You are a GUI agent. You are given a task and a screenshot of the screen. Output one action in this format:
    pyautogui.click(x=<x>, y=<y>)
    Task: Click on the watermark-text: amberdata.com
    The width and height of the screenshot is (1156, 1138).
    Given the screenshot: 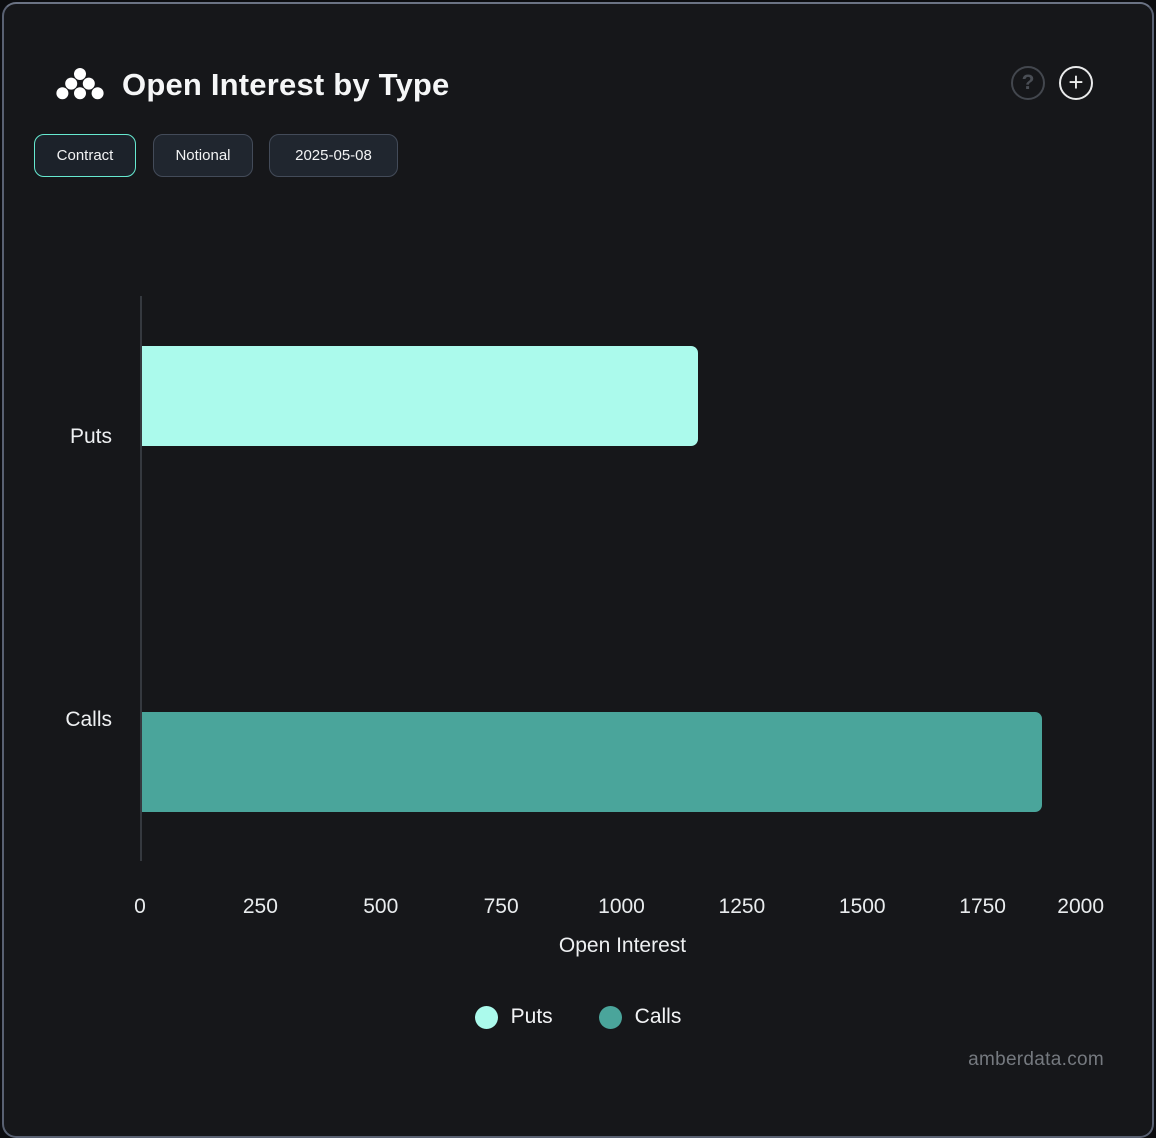 What is the action you would take?
    pyautogui.click(x=1036, y=1059)
    